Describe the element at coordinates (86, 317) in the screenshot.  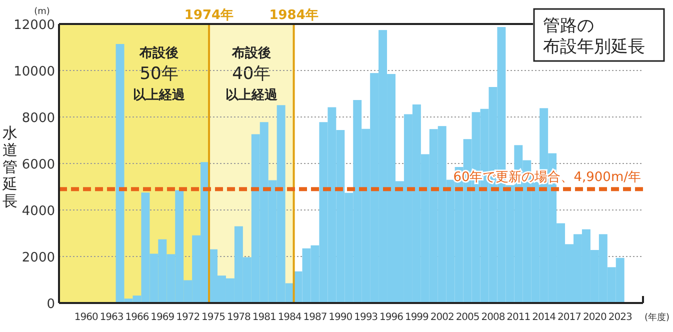
I see `x-tick-label: 1960` at that location.